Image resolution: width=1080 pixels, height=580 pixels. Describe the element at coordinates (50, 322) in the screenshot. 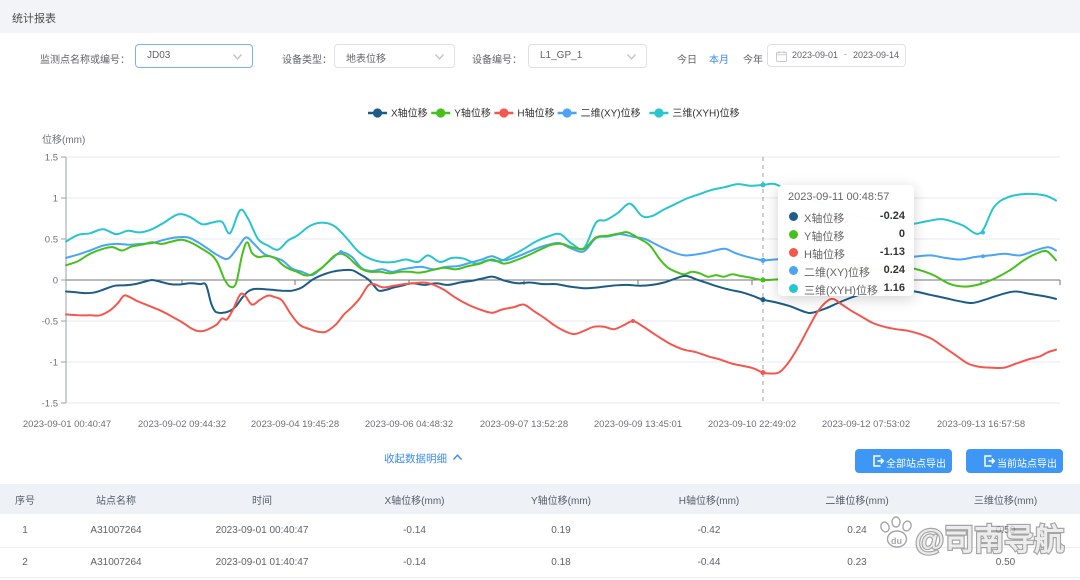

I see `svg-text: -0.5` at that location.